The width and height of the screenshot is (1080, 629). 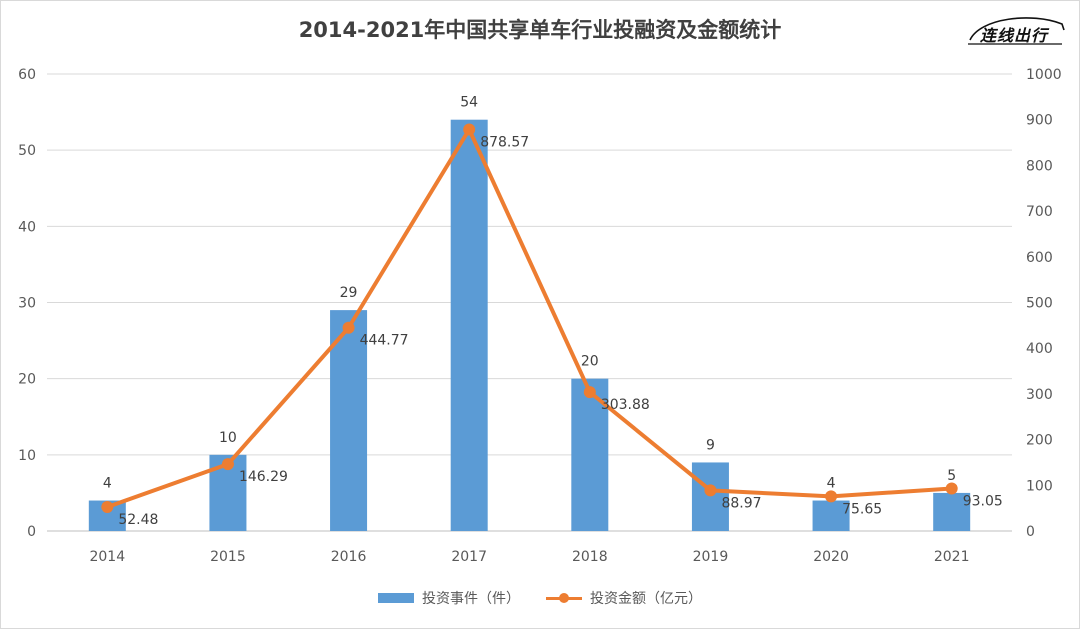 What do you see at coordinates (31, 532) in the screenshot?
I see `y-left-tick-label: 0` at bounding box center [31, 532].